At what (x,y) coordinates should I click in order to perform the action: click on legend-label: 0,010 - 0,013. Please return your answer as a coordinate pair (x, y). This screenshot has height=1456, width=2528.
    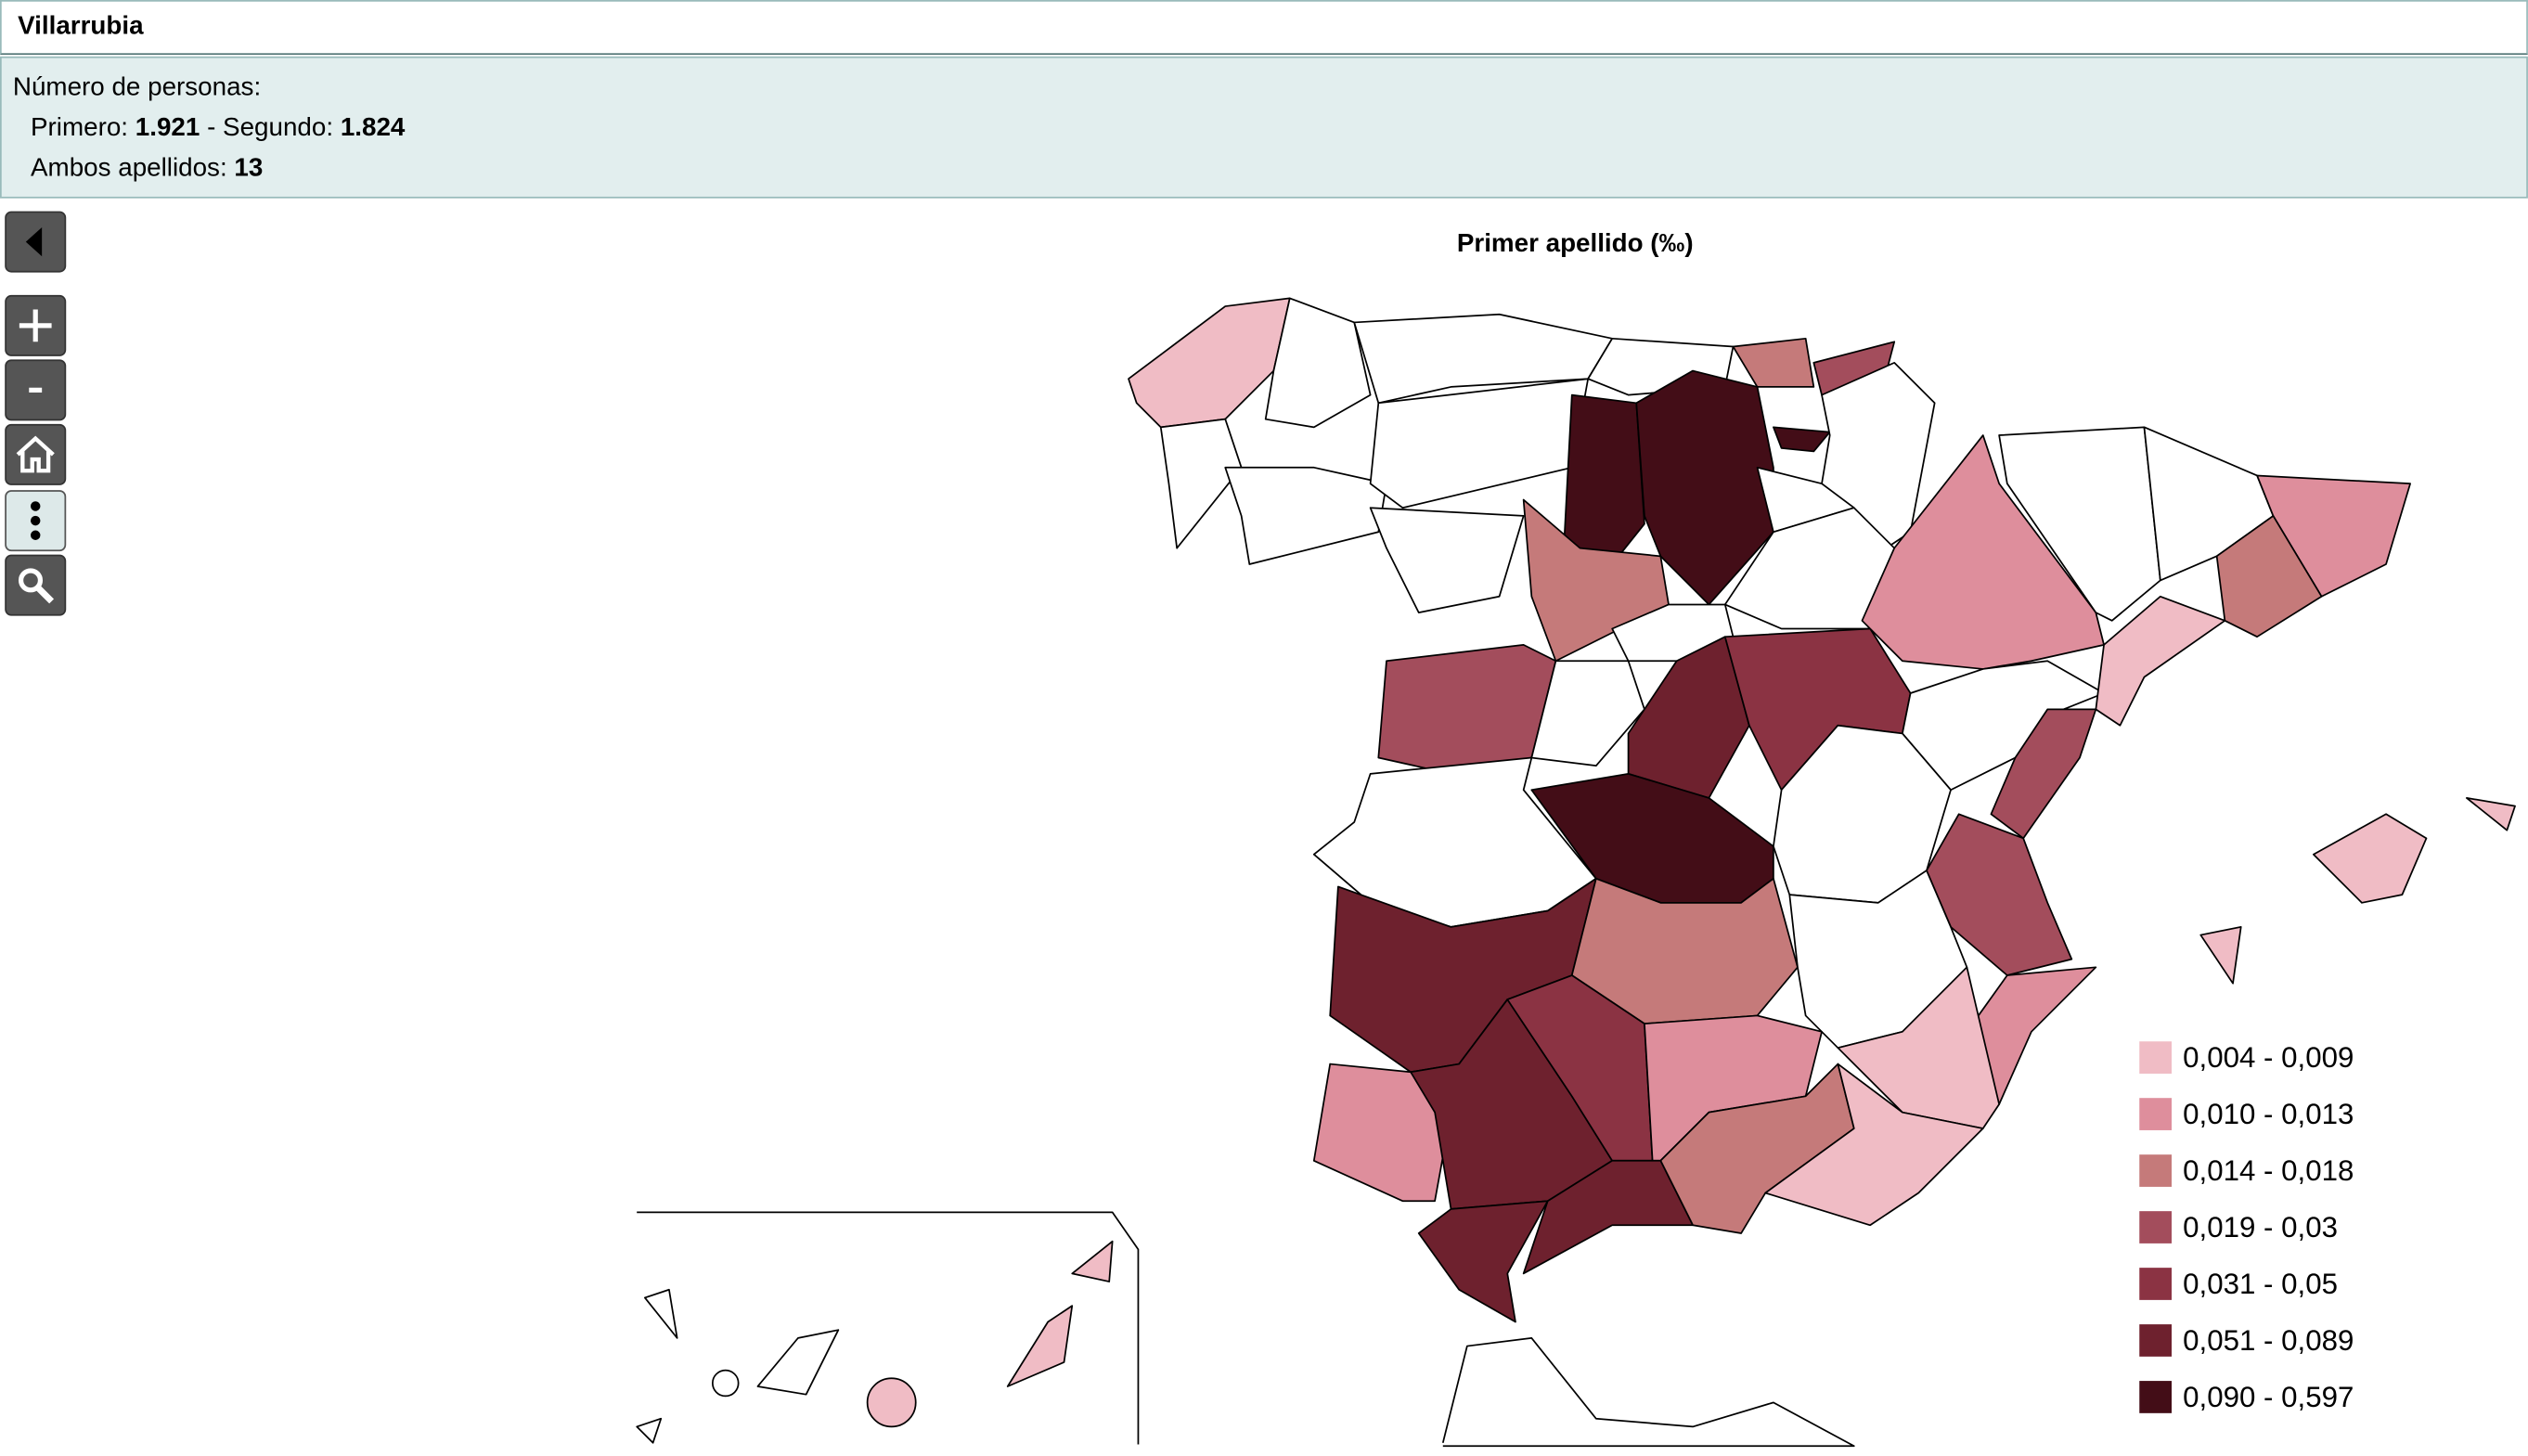
    Looking at the image, I should click on (2268, 1114).